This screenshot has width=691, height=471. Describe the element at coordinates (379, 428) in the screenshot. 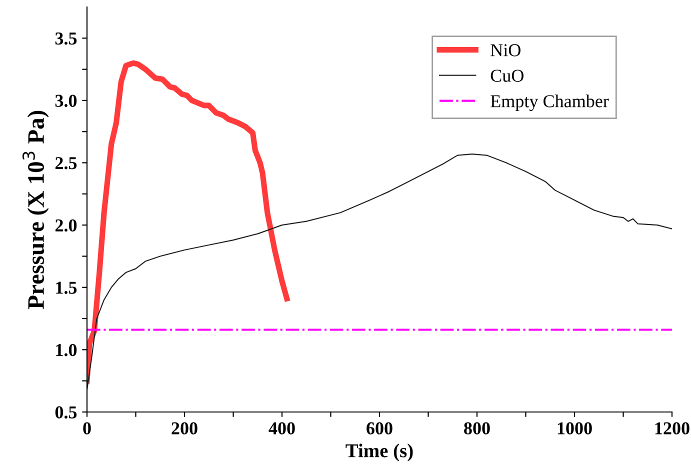

I see `x-tick-label: 600` at that location.